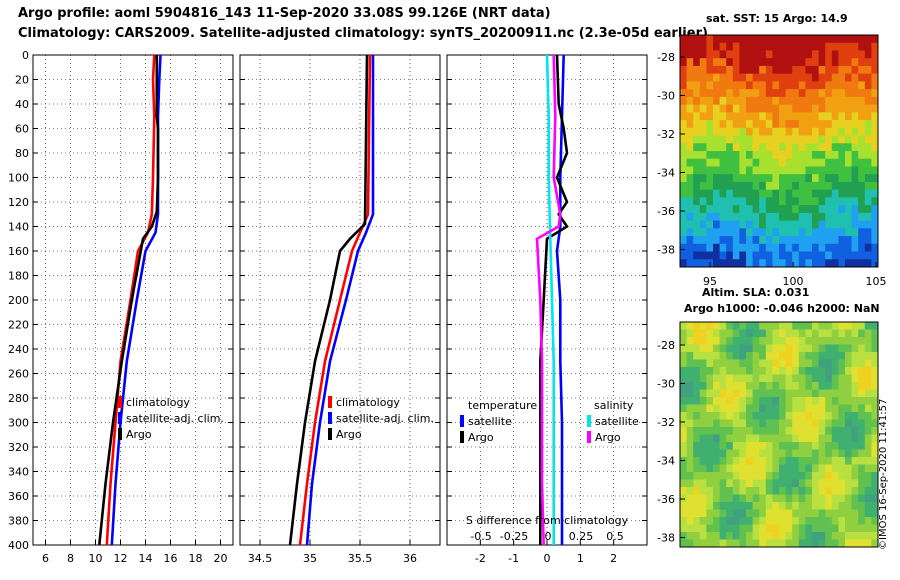  I want to click on legend-label: satellite, so click(490, 421).